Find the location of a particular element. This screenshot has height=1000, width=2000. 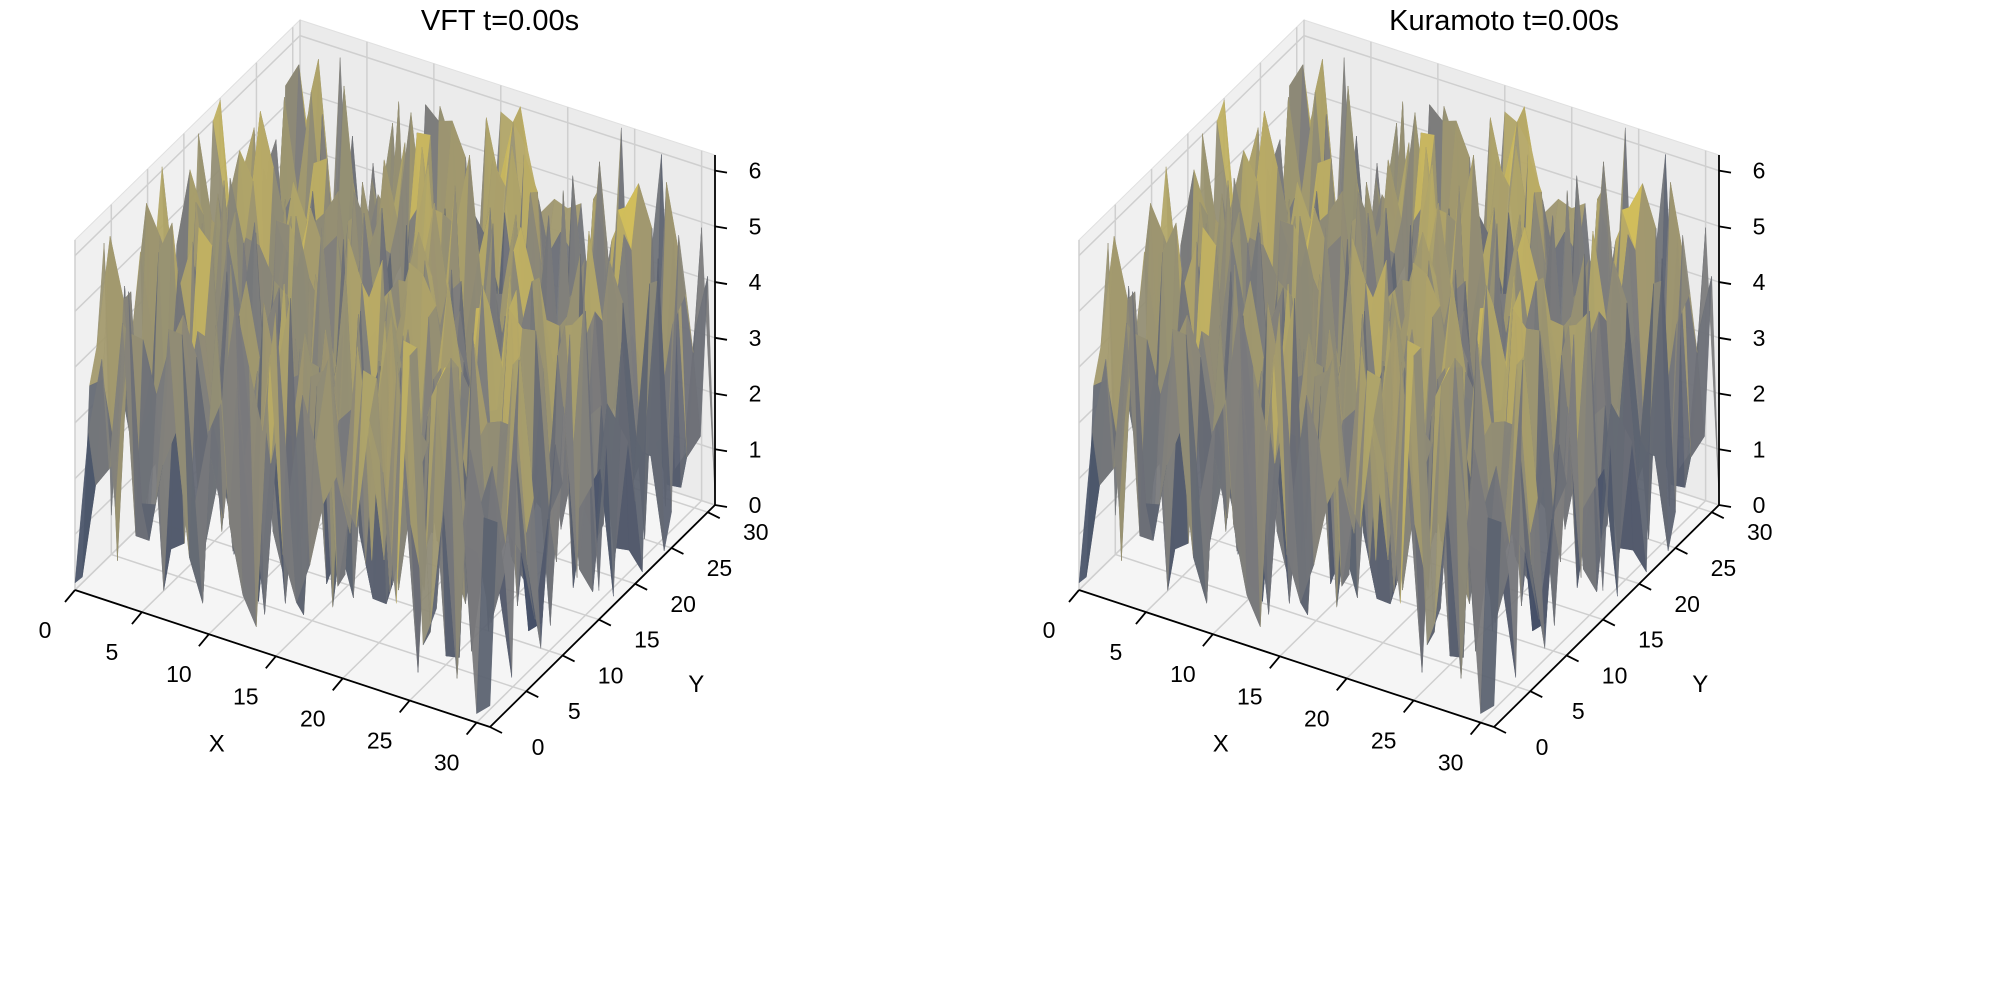

x-tick-label: 10 is located at coordinates (1183, 674).